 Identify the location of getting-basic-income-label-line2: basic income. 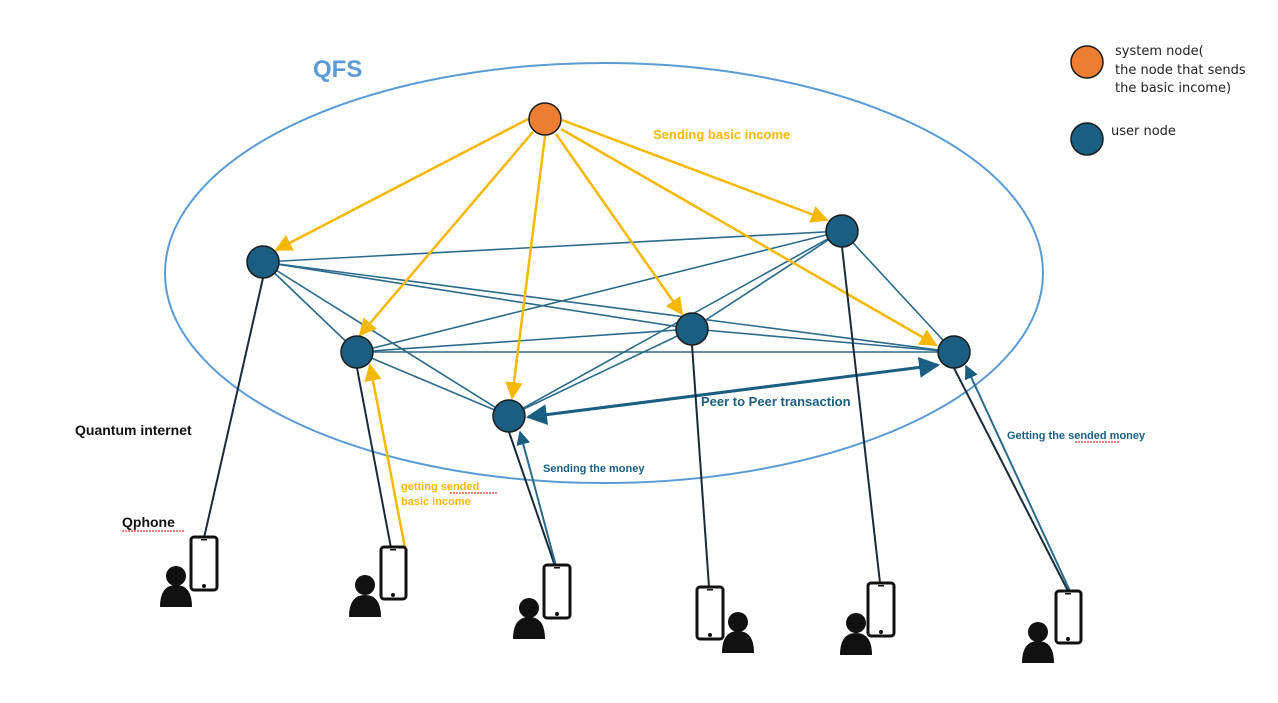
(436, 502).